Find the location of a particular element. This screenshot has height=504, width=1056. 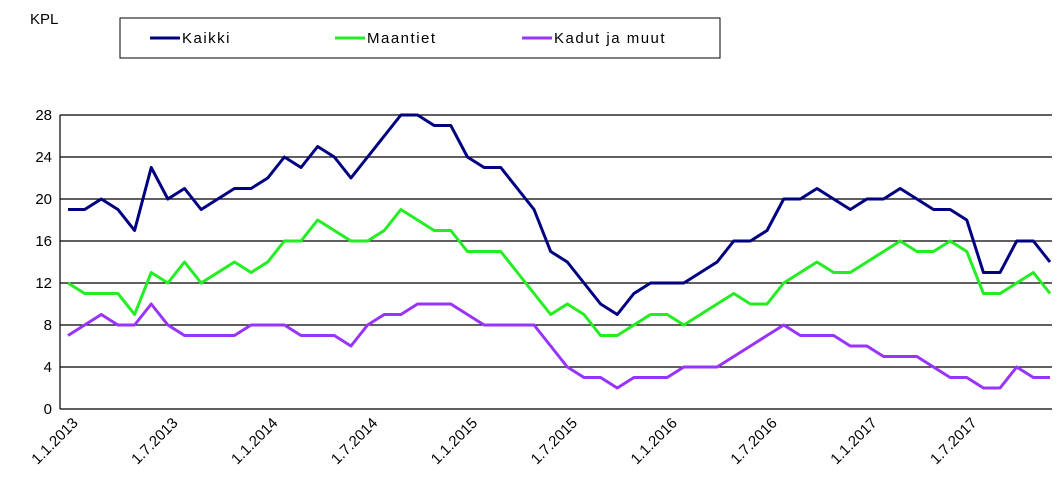

legend-label: Kaikki is located at coordinates (206, 38).